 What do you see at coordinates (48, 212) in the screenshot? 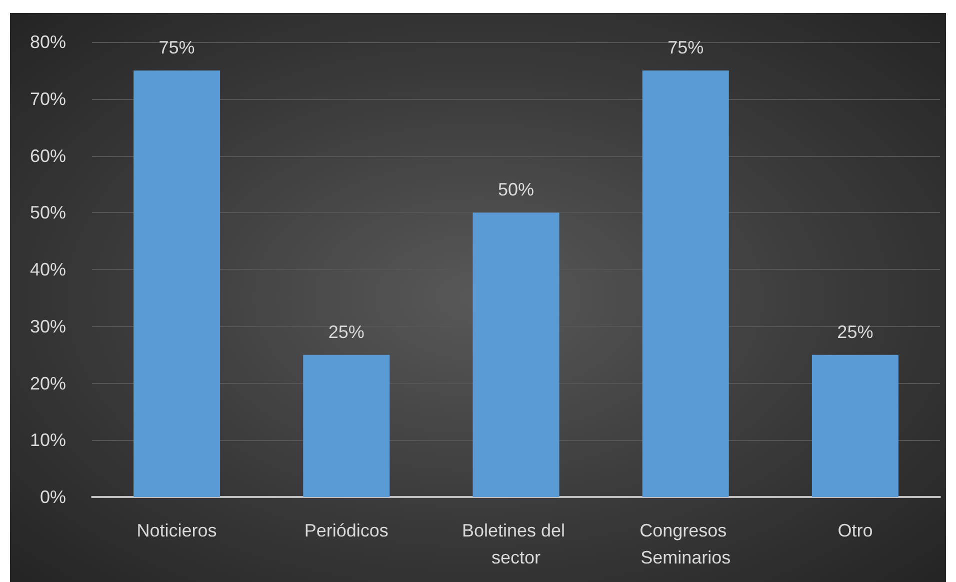
I see `y-tick-label: 50%` at bounding box center [48, 212].